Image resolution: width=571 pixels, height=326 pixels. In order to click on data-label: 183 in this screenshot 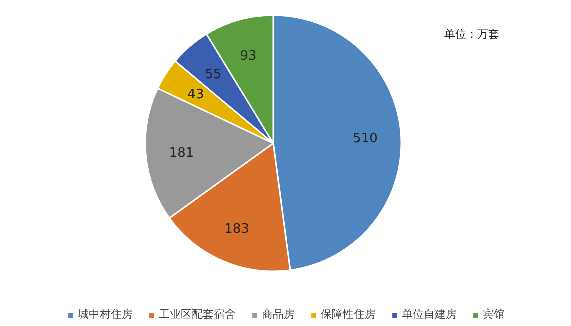, I will do `click(237, 230)`.